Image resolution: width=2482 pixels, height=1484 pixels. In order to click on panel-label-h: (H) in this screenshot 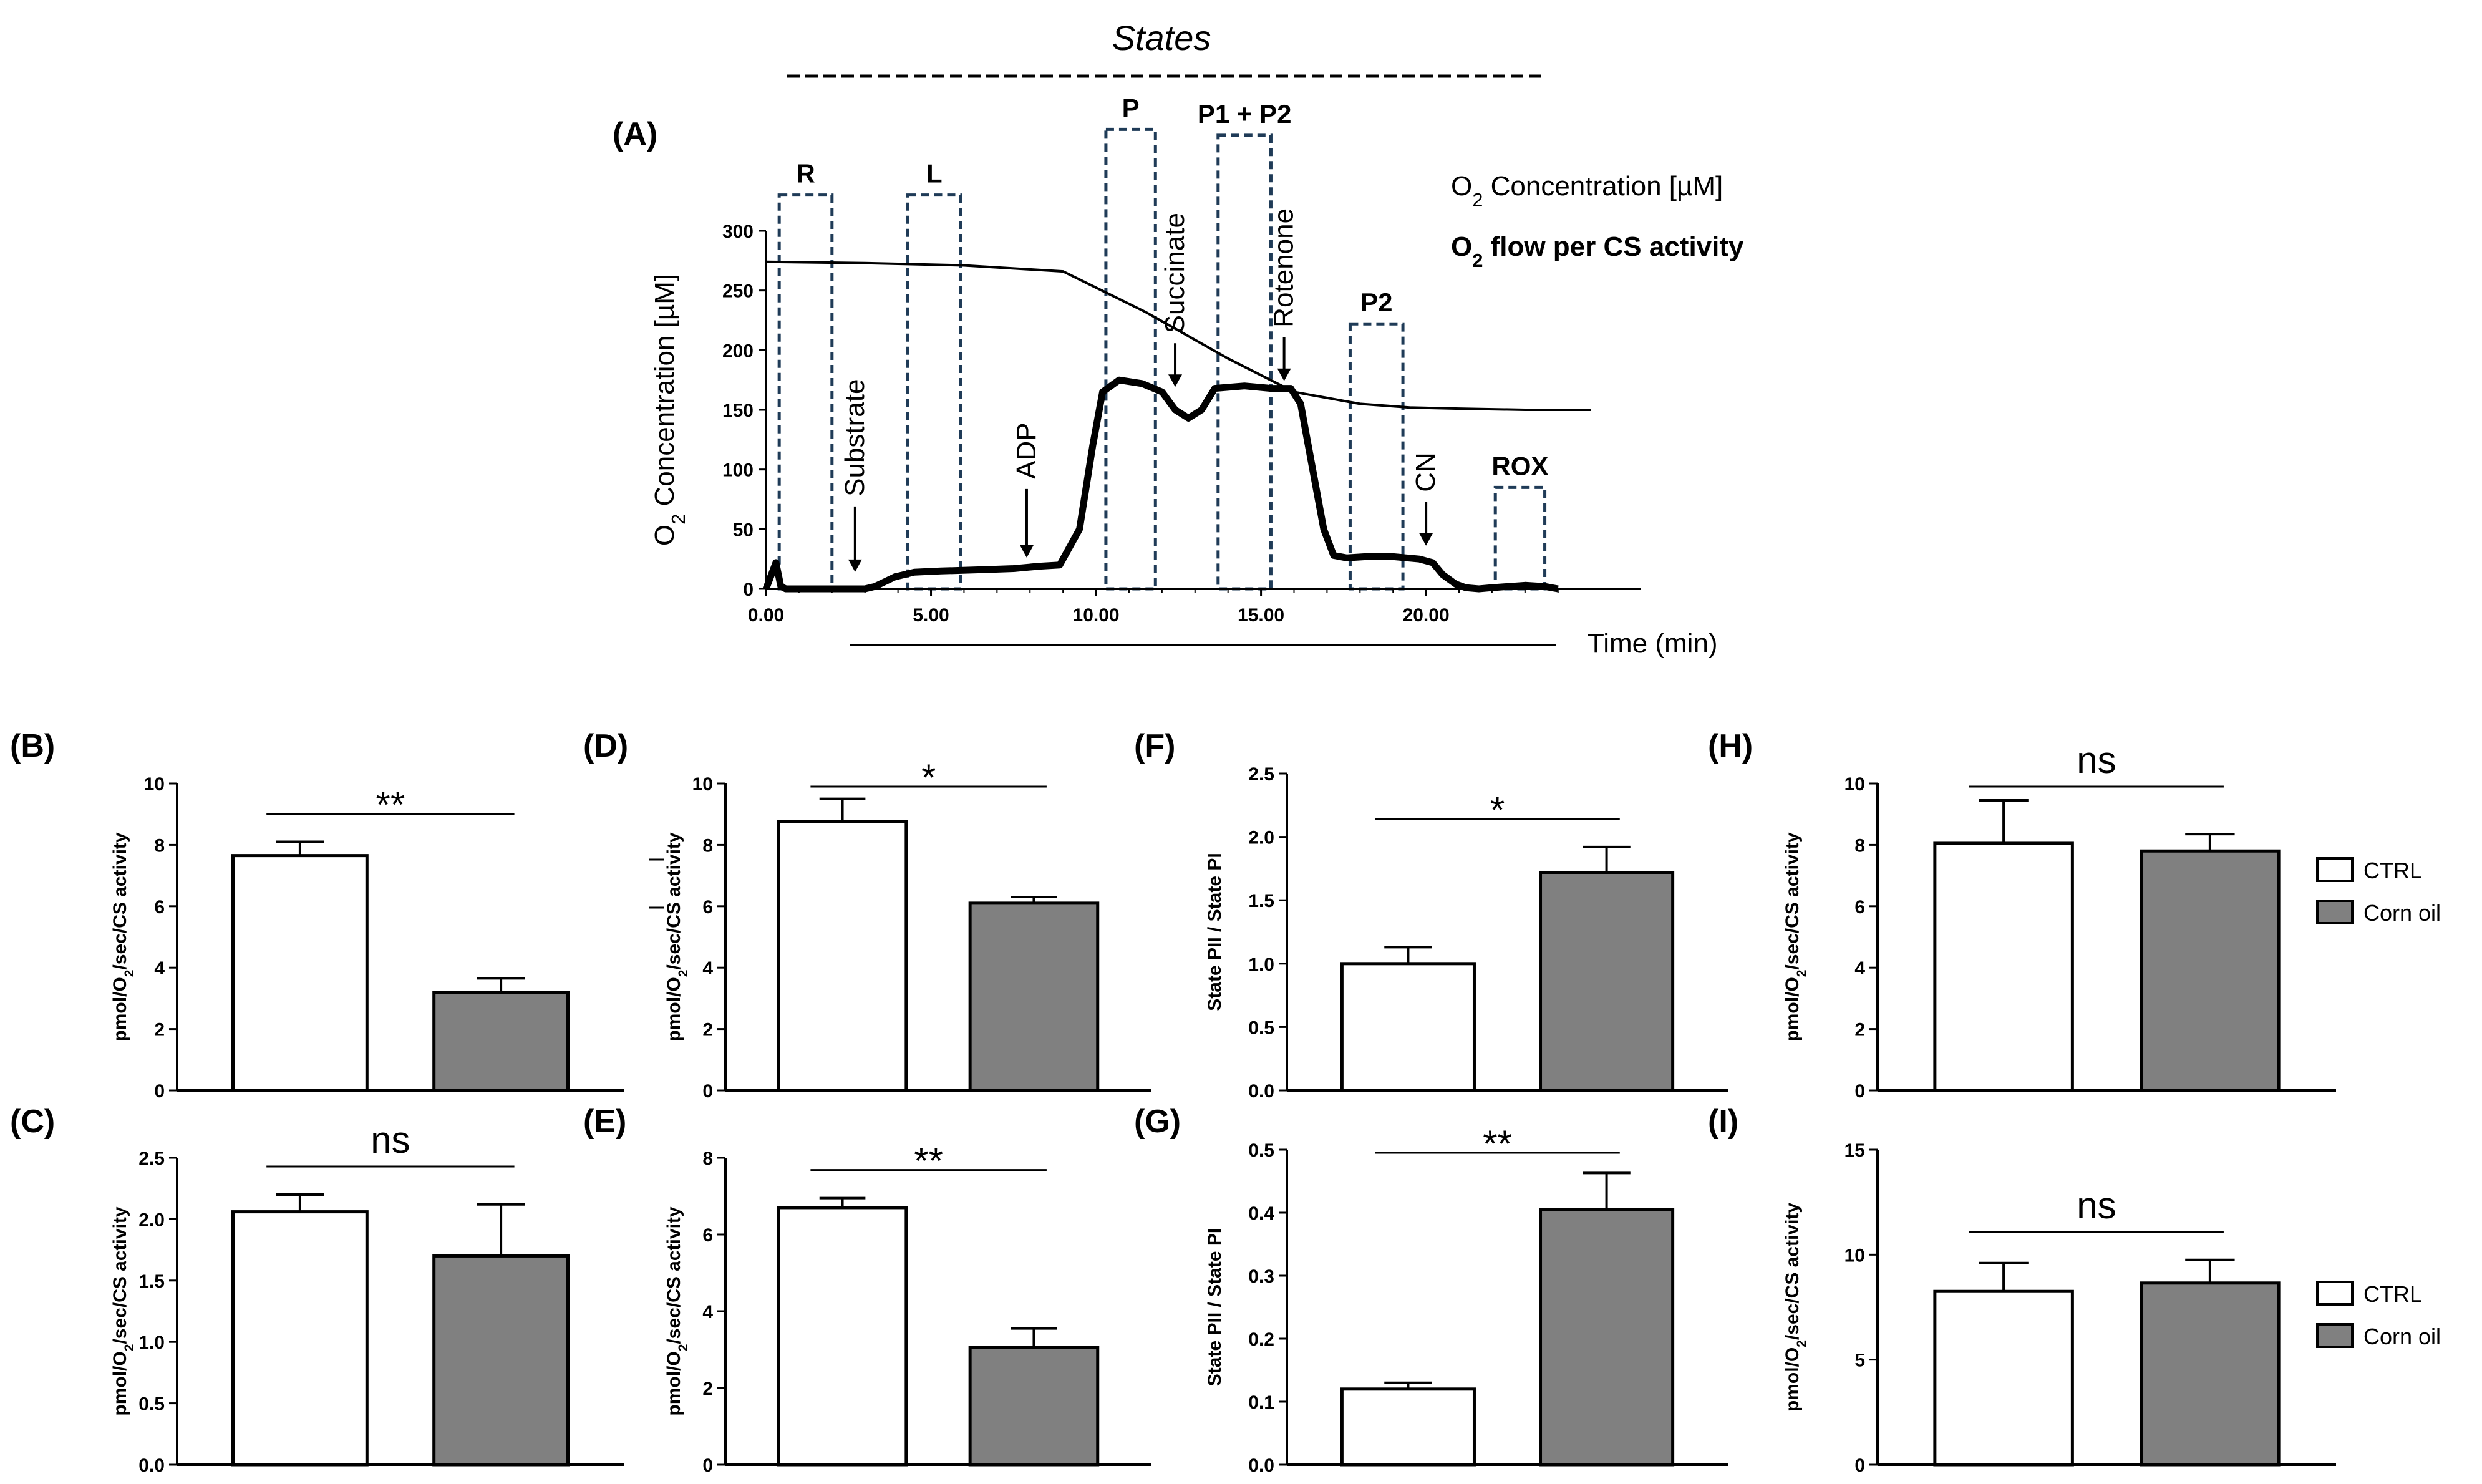, I will do `click(1731, 746)`.